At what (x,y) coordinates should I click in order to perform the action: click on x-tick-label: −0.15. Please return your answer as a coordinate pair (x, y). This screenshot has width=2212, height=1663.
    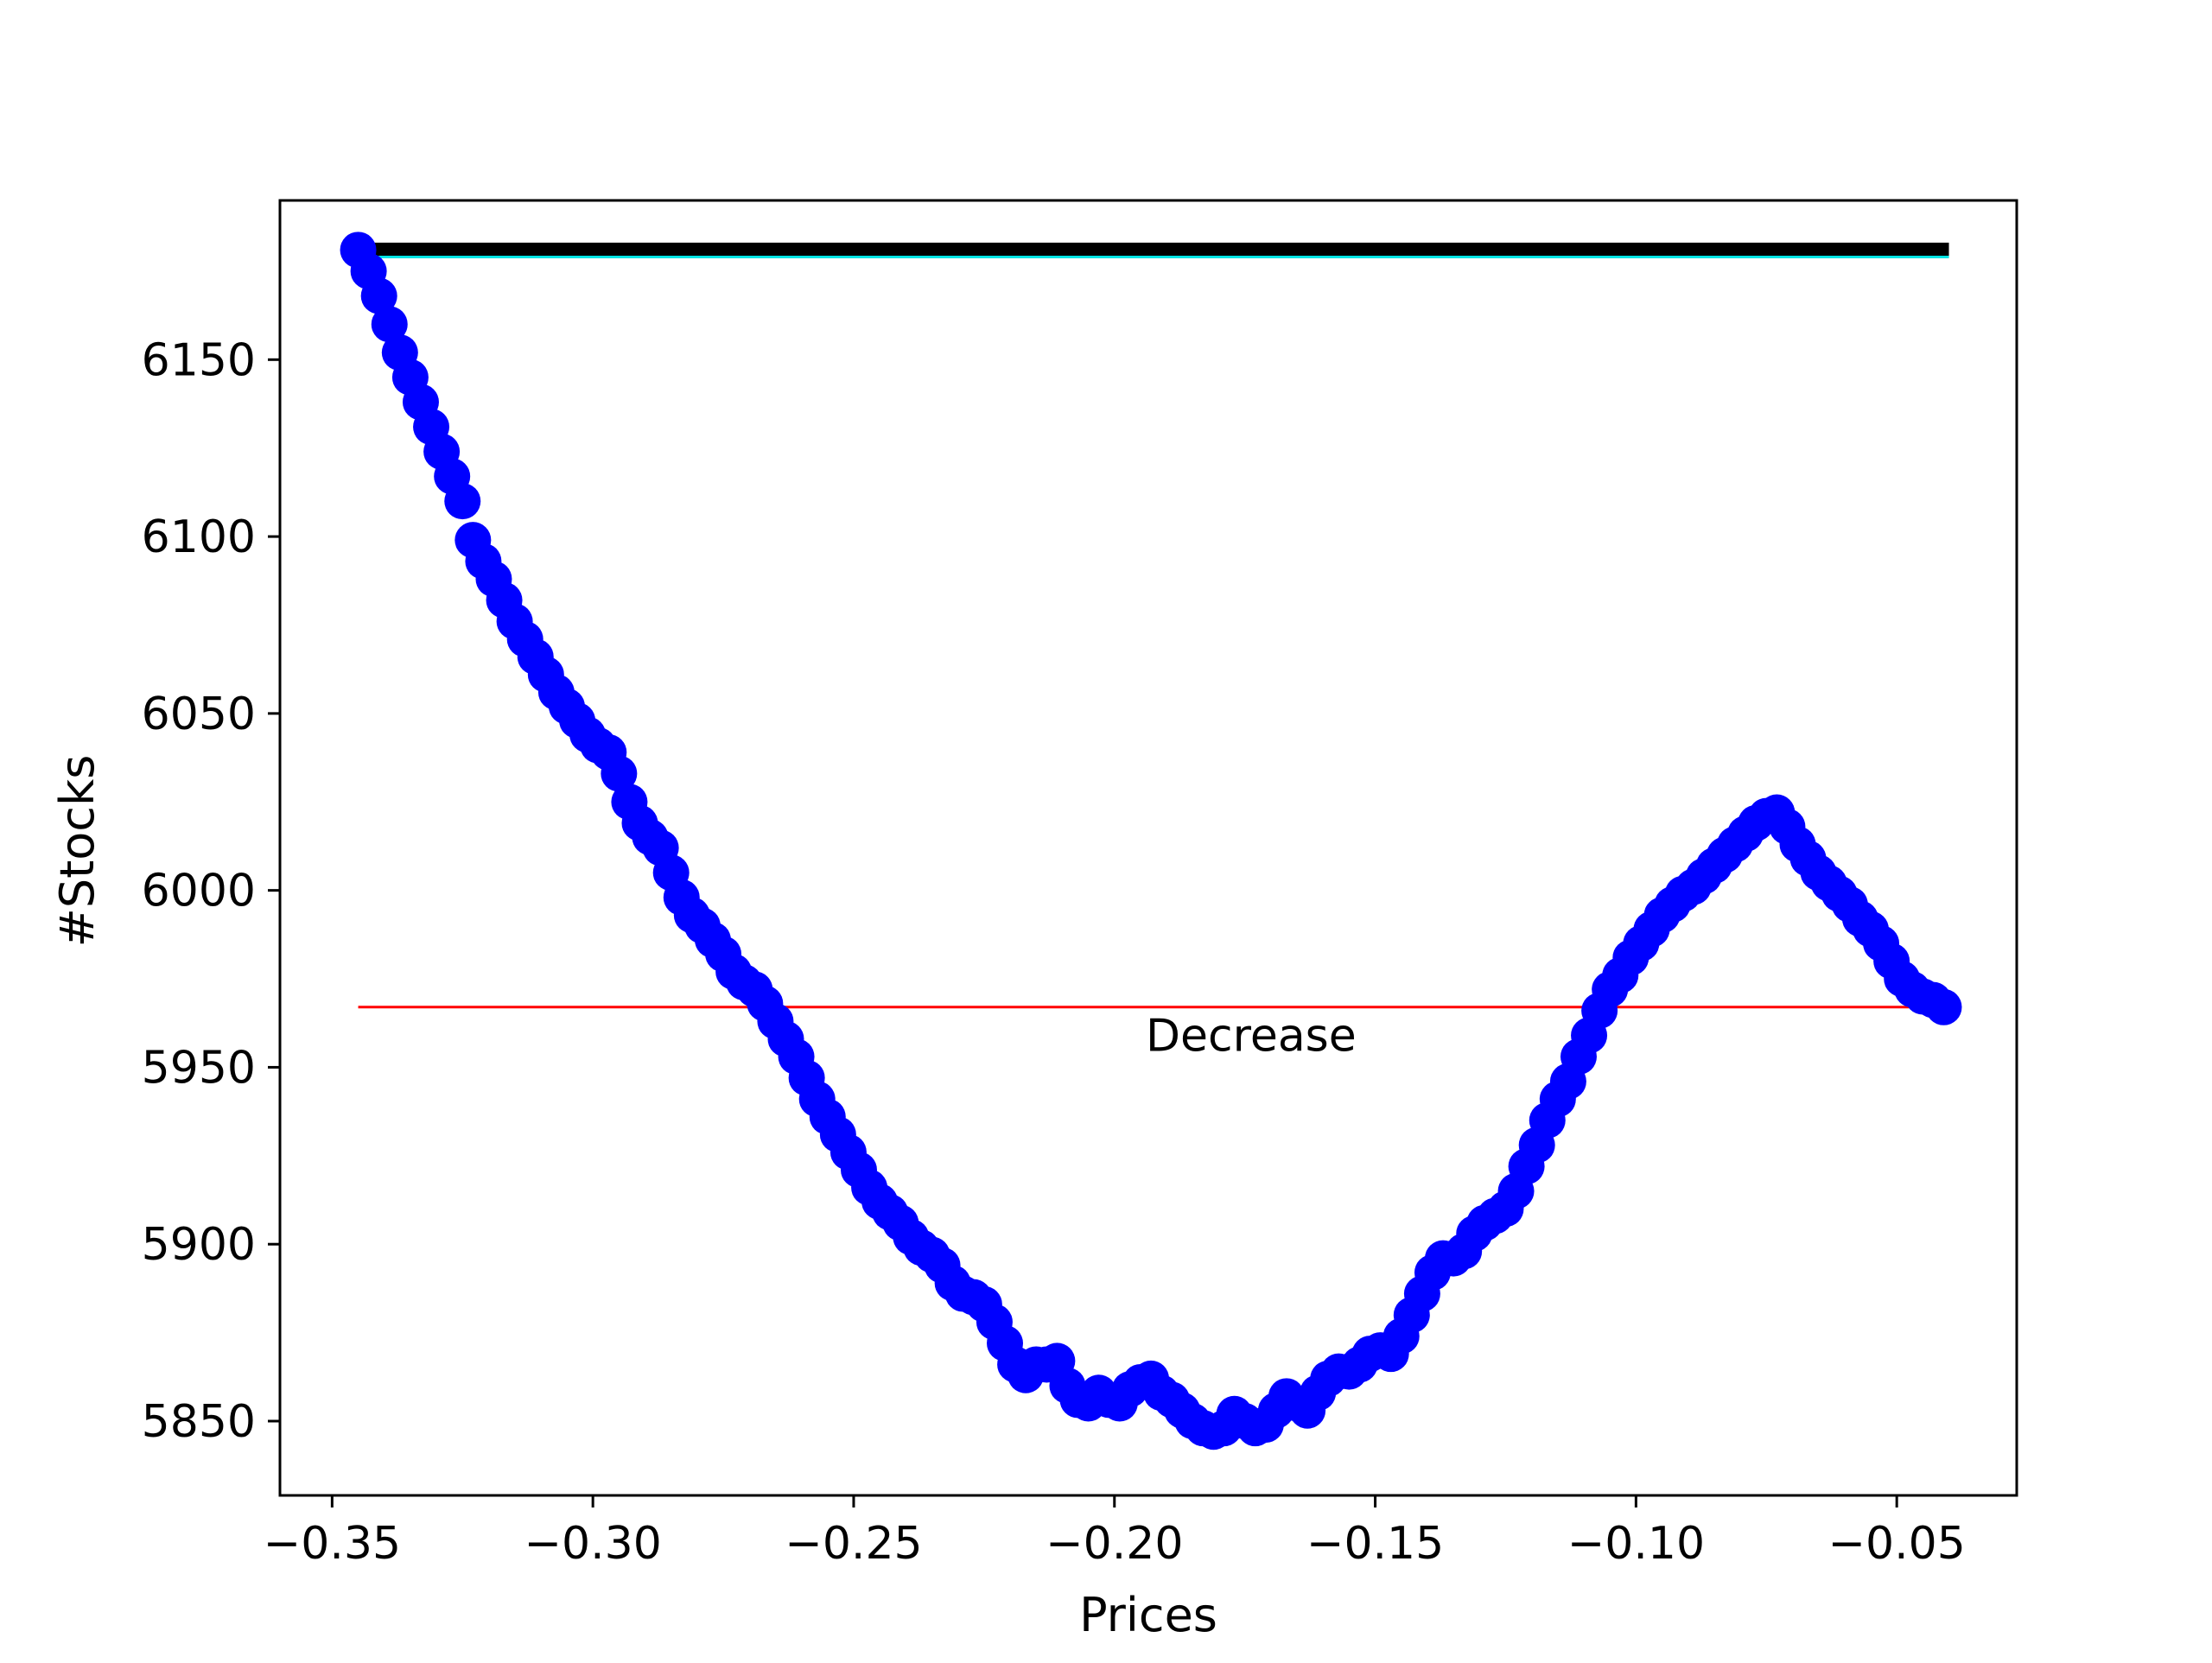
    Looking at the image, I should click on (1375, 1544).